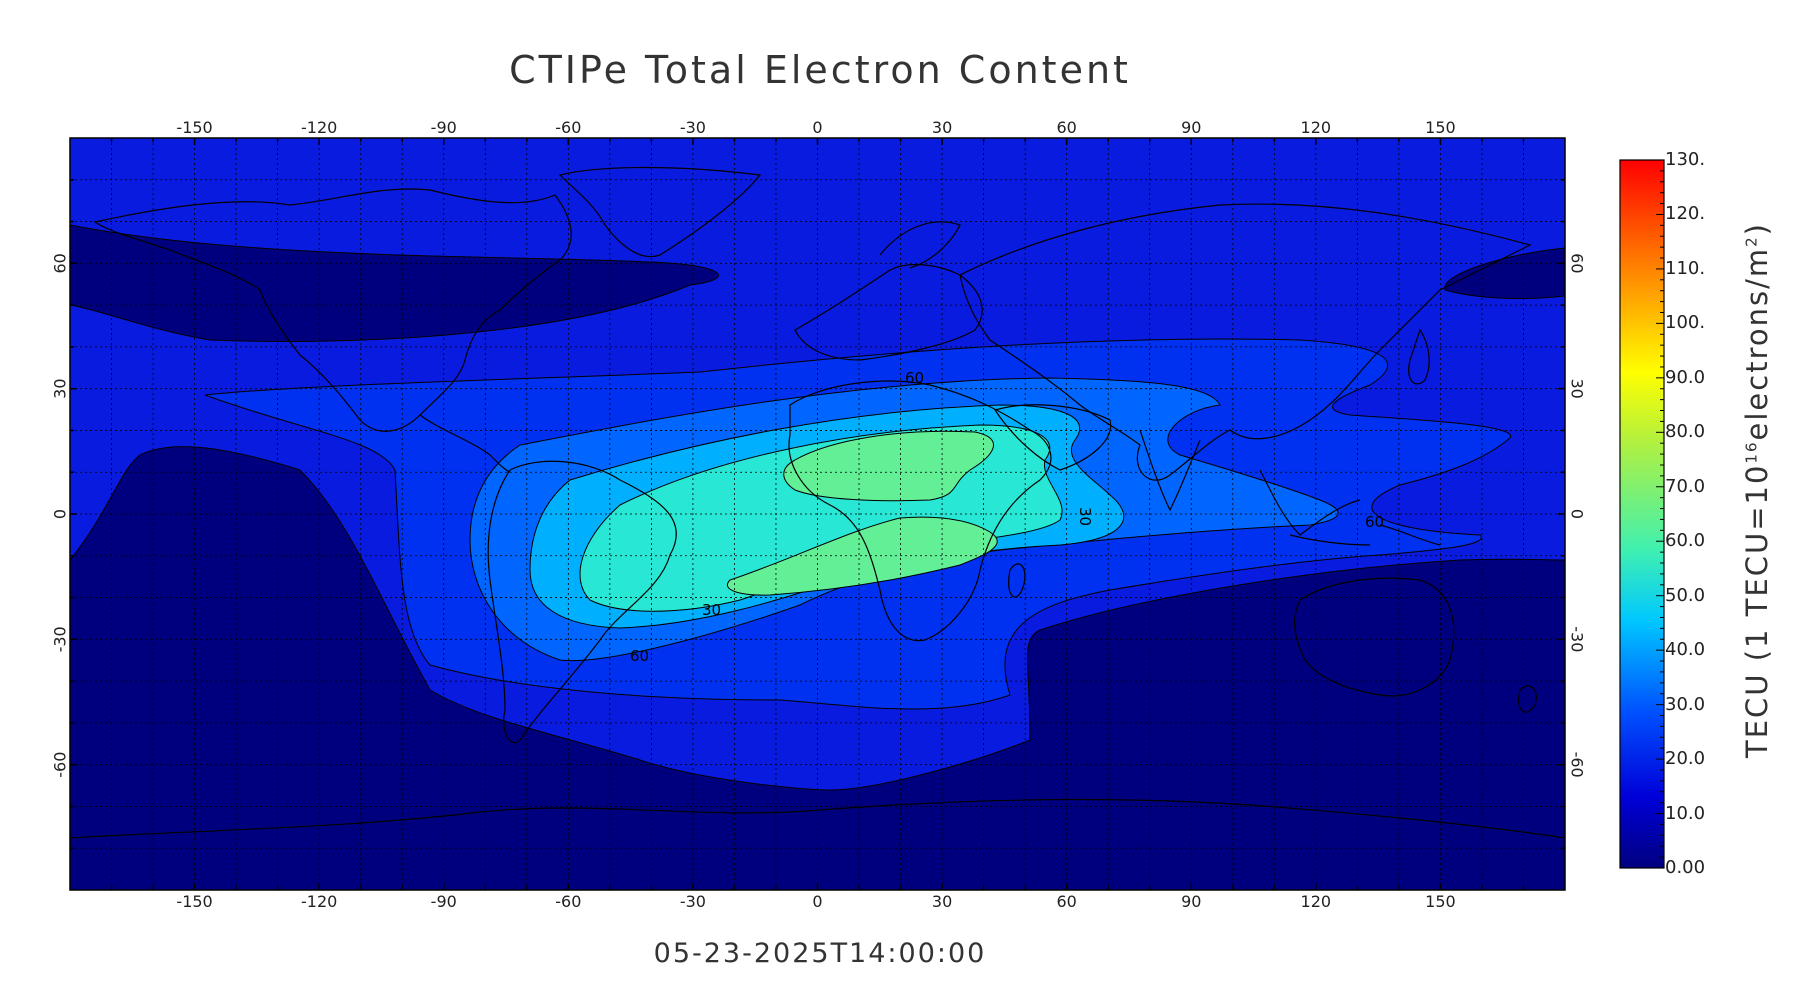 The width and height of the screenshot is (1800, 1000). Describe the element at coordinates (1757, 343) in the screenshot. I see `colorbar-title-units: electrons/m` at that location.